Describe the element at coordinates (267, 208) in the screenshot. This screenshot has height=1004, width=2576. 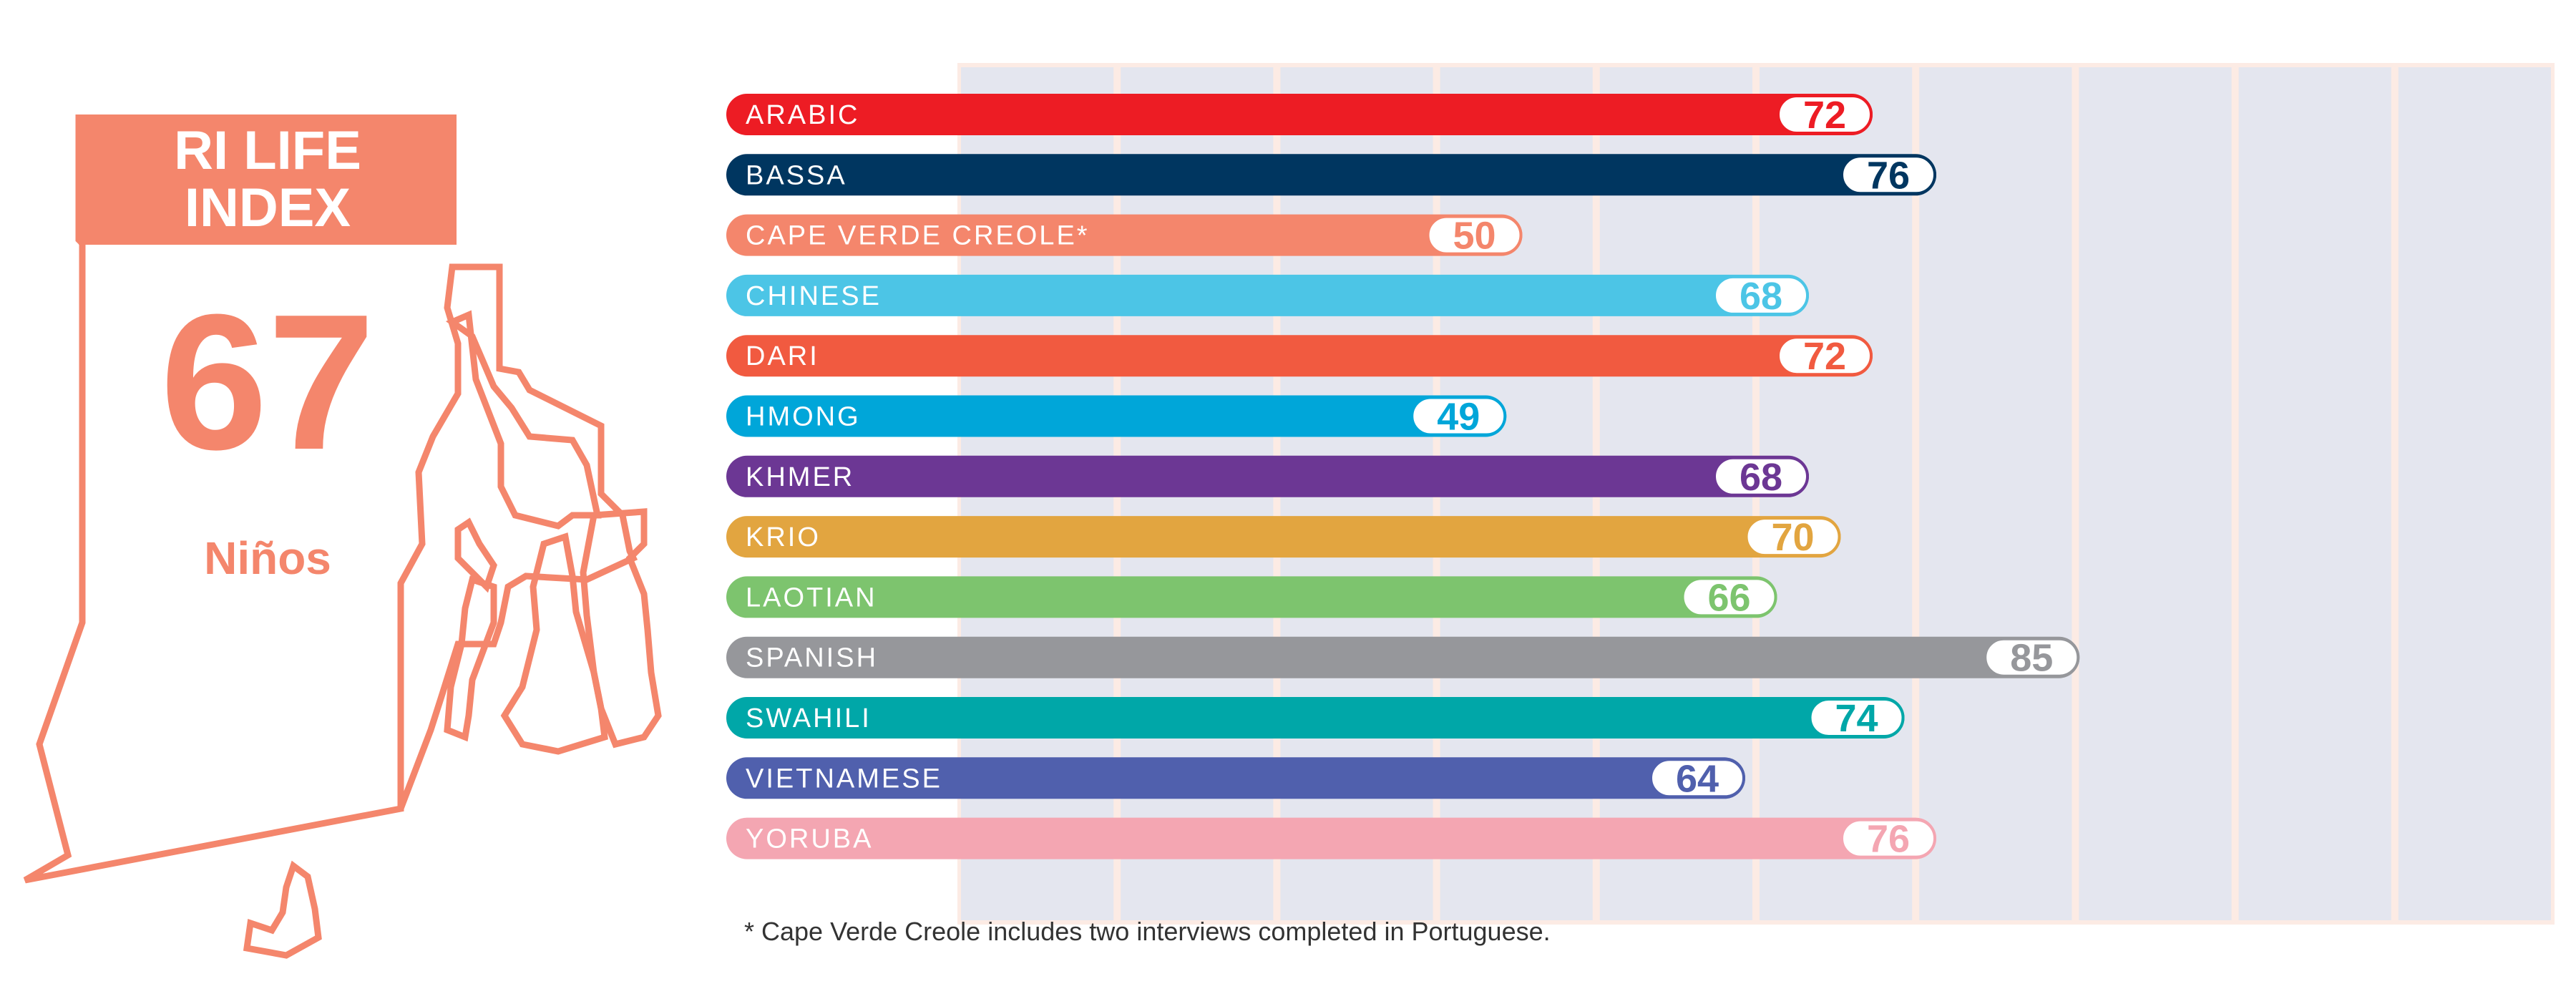
I see `index-title-line2: INDEX` at that location.